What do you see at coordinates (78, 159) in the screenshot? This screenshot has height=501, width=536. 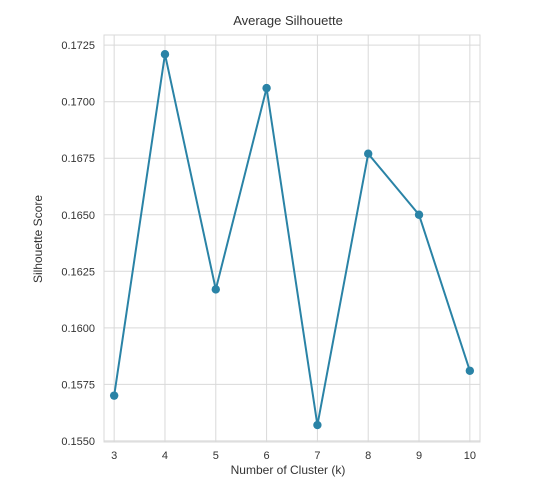 I see `y-tick-label: 0.1675` at bounding box center [78, 159].